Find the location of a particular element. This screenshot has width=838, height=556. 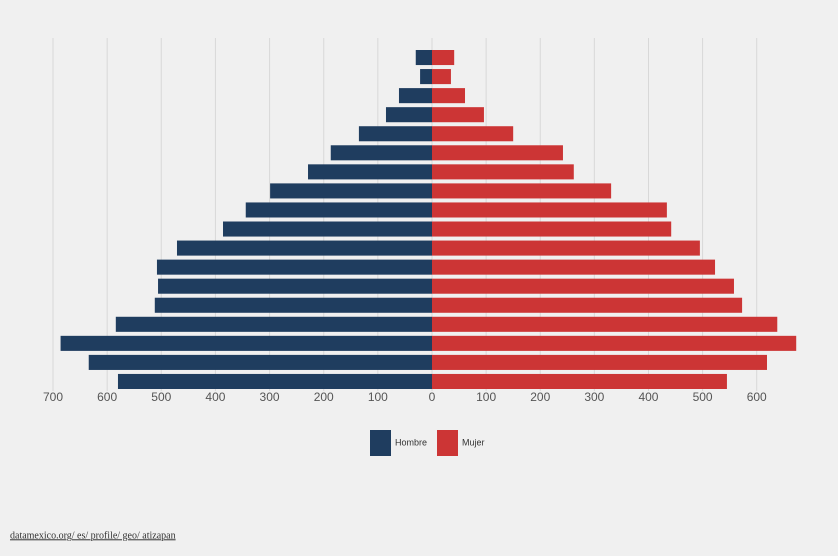

legend-label: Hombre is located at coordinates (411, 442).